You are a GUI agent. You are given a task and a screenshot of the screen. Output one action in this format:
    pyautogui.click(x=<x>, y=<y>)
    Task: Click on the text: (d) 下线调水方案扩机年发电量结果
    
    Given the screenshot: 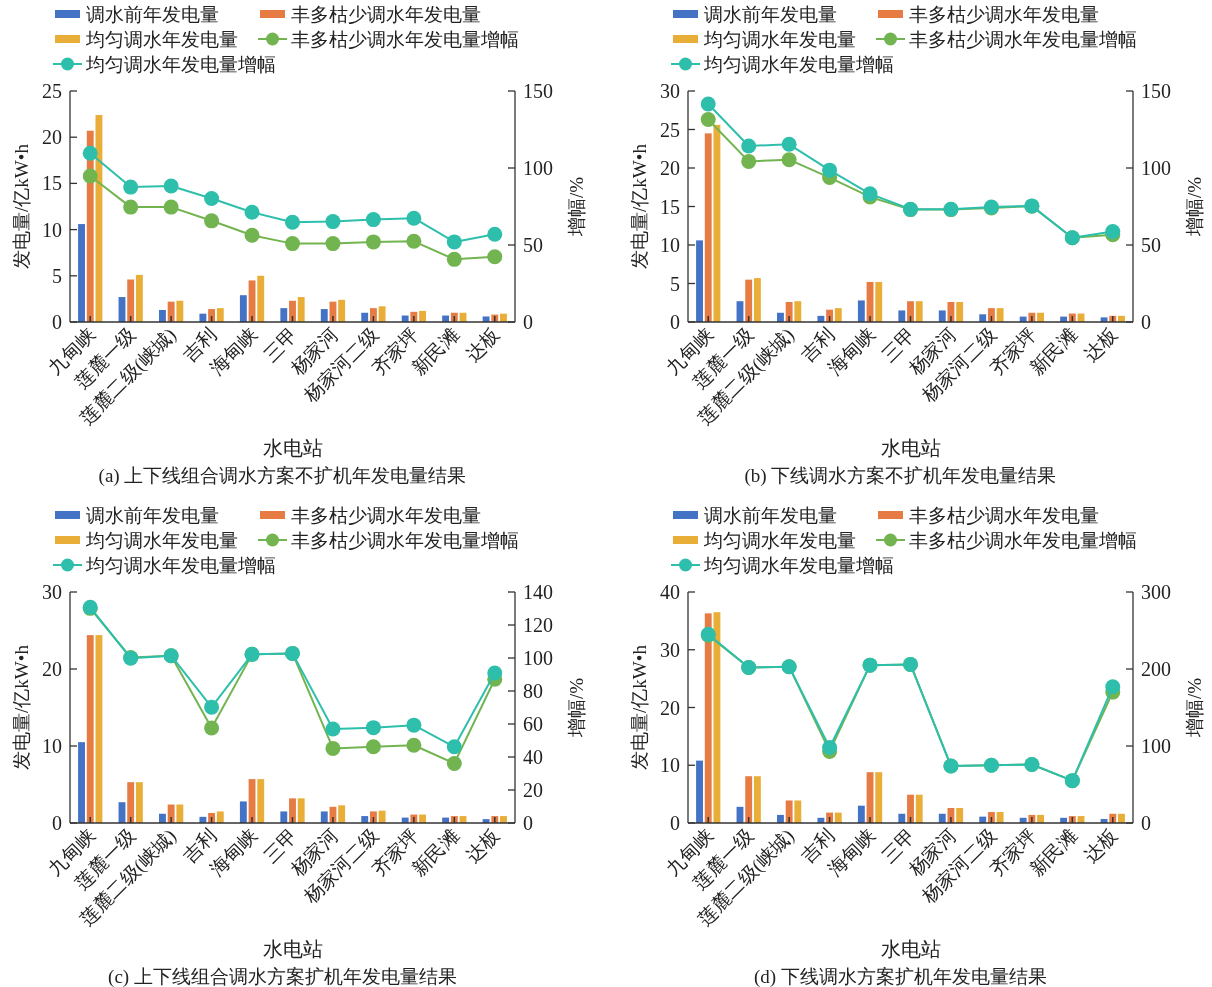 What is the action you would take?
    pyautogui.click(x=900, y=976)
    